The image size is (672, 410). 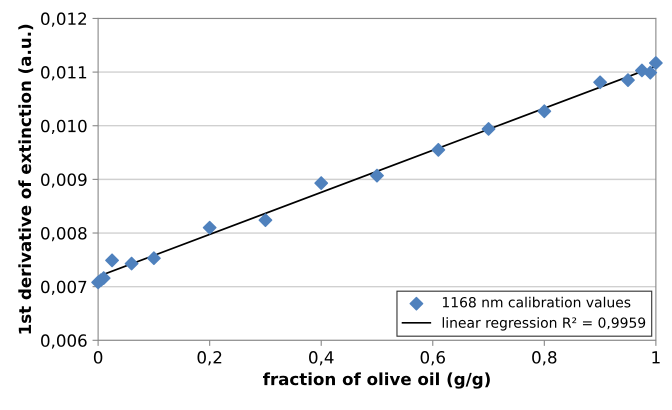 I want to click on y-tick-label: 0,012, so click(x=63, y=19).